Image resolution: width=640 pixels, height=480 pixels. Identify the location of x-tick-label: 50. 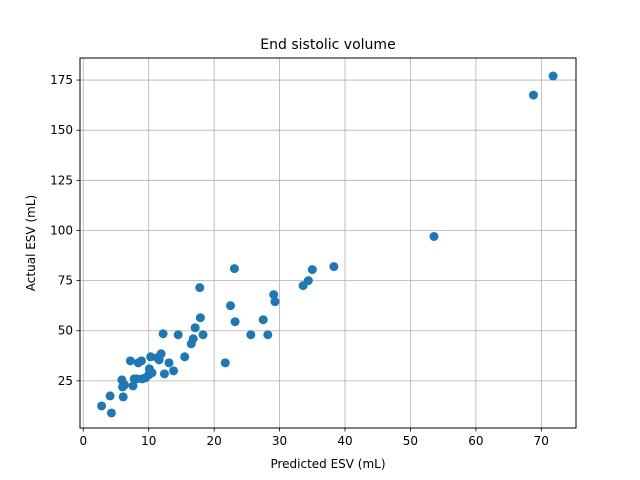
(410, 441).